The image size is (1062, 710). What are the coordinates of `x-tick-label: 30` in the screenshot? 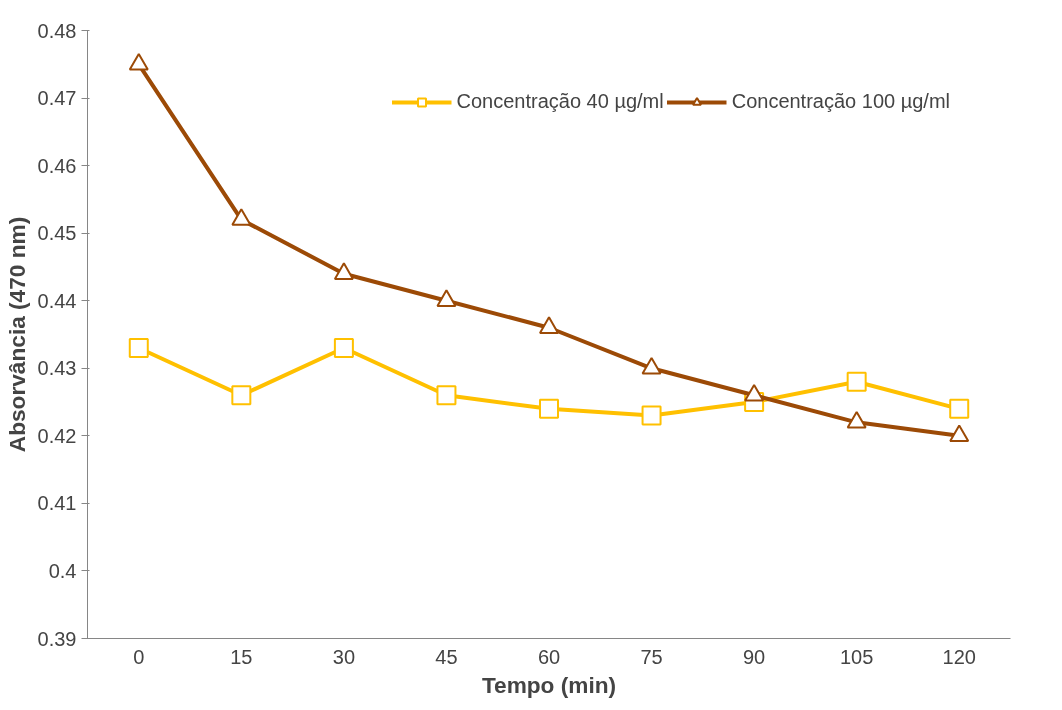 It's located at (344, 656).